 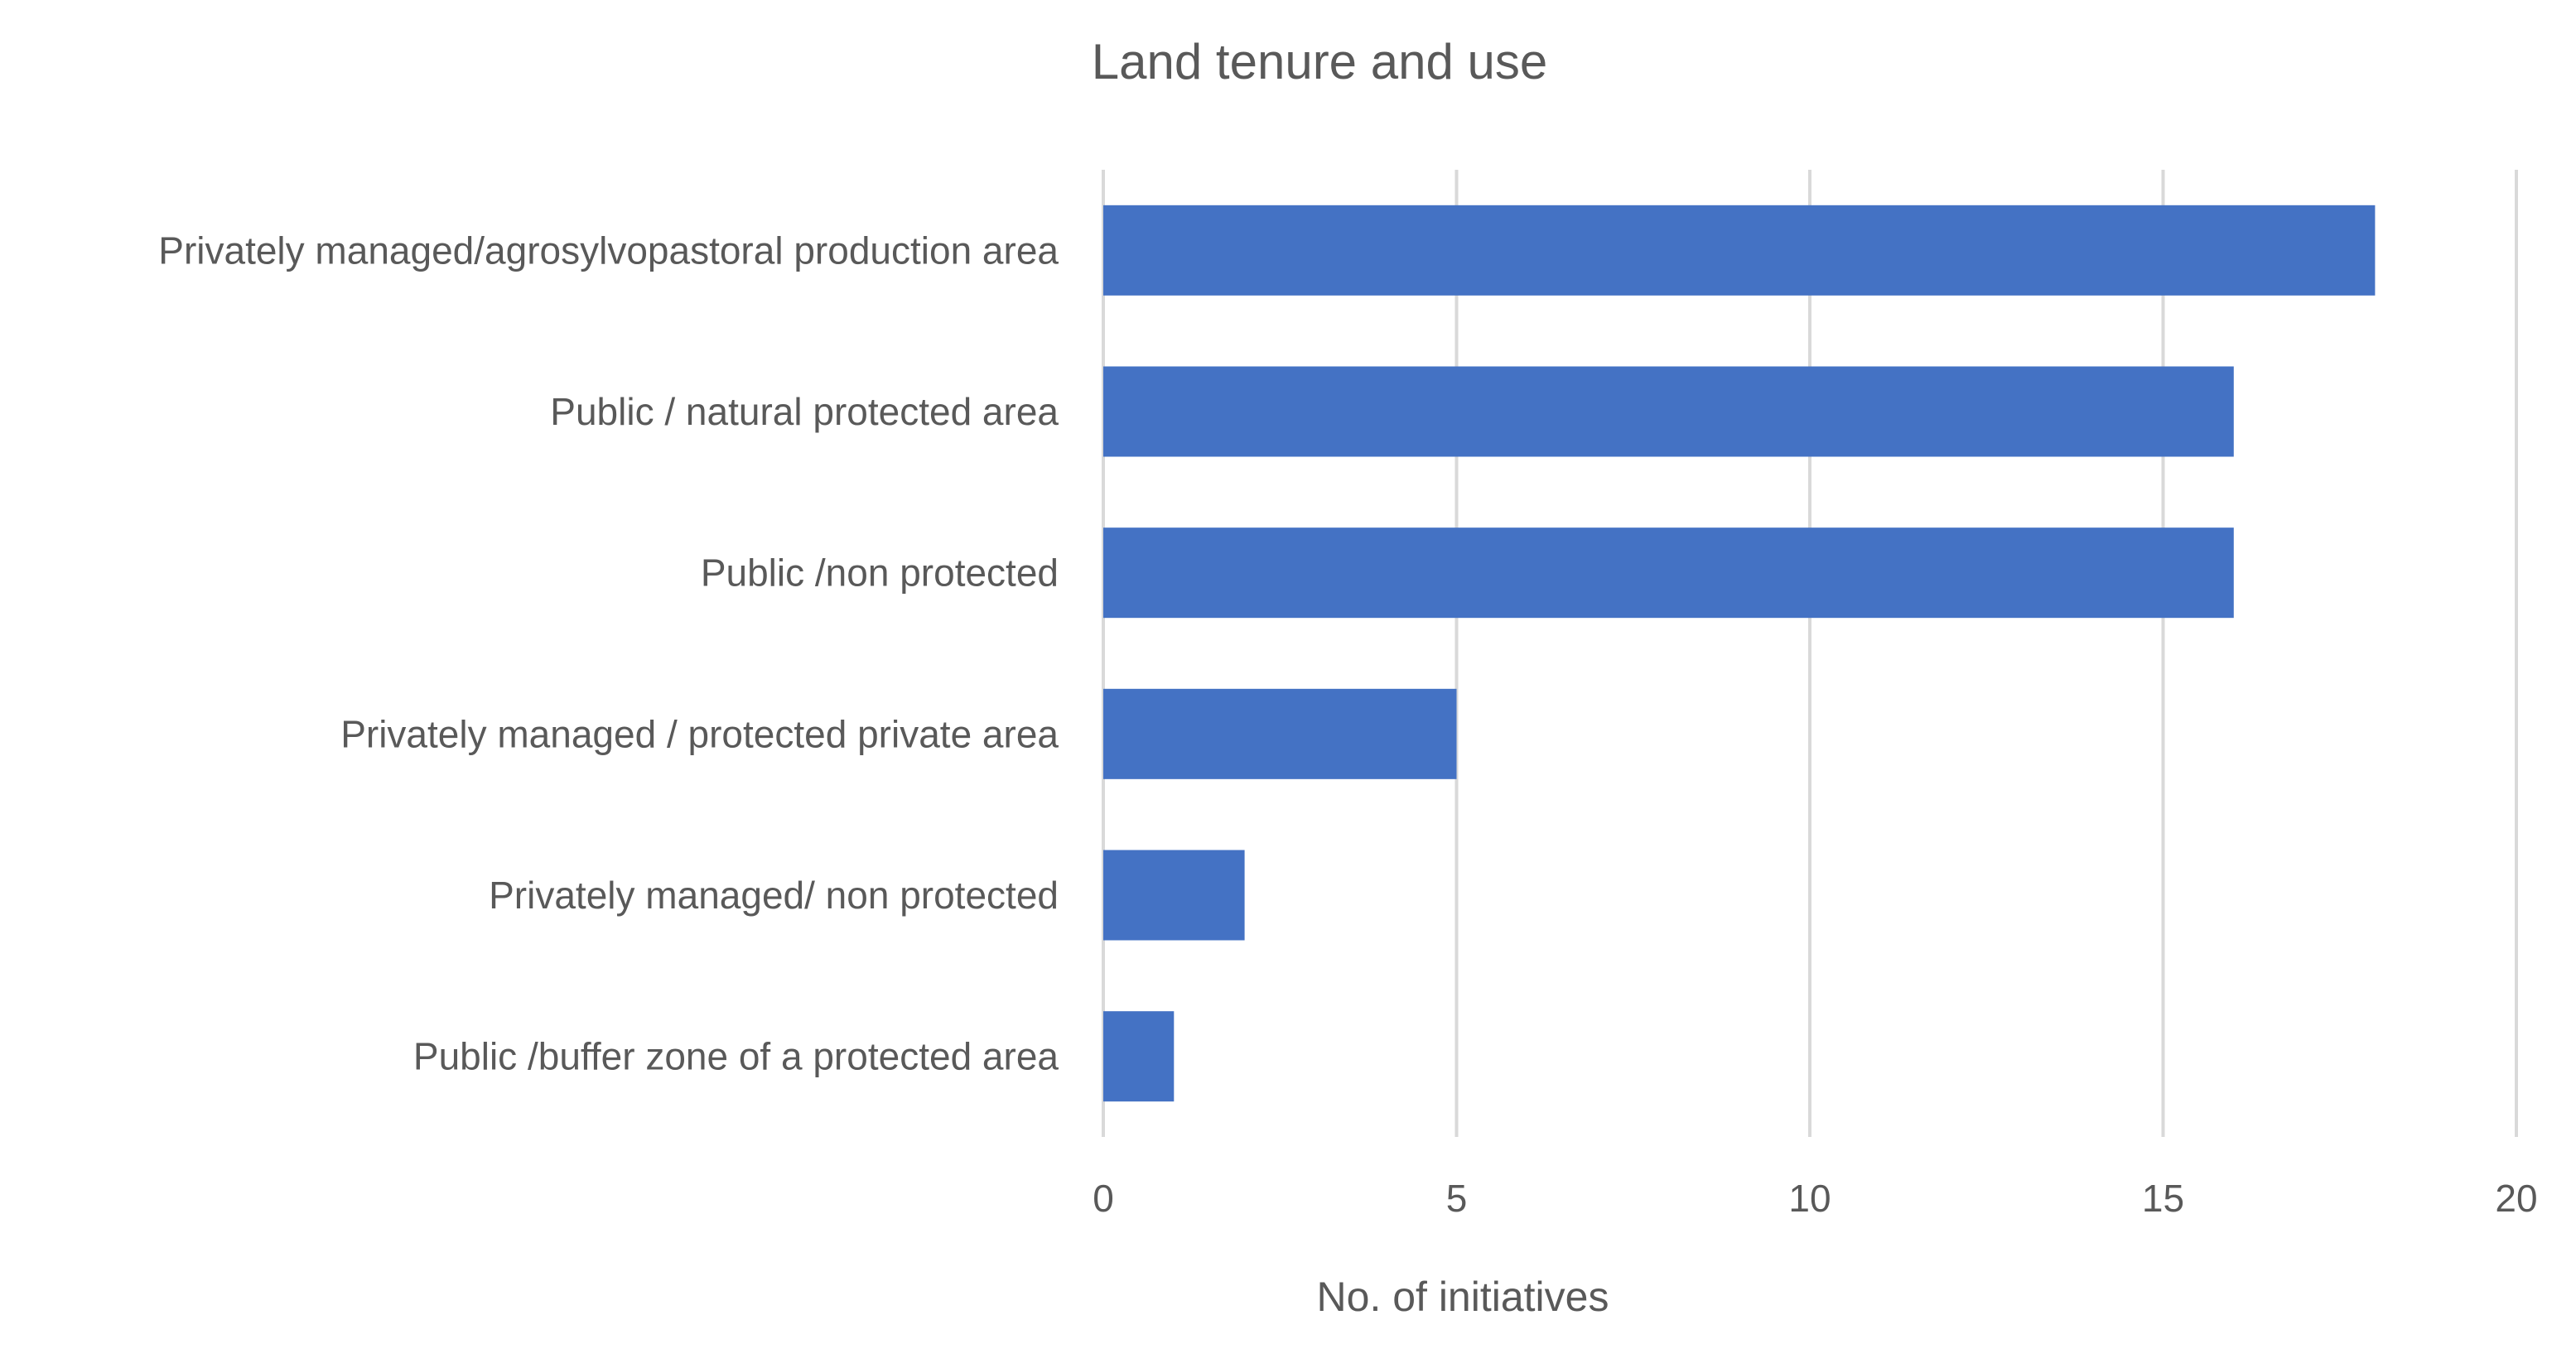 What do you see at coordinates (2516, 1198) in the screenshot?
I see `x-tick-label: 20` at bounding box center [2516, 1198].